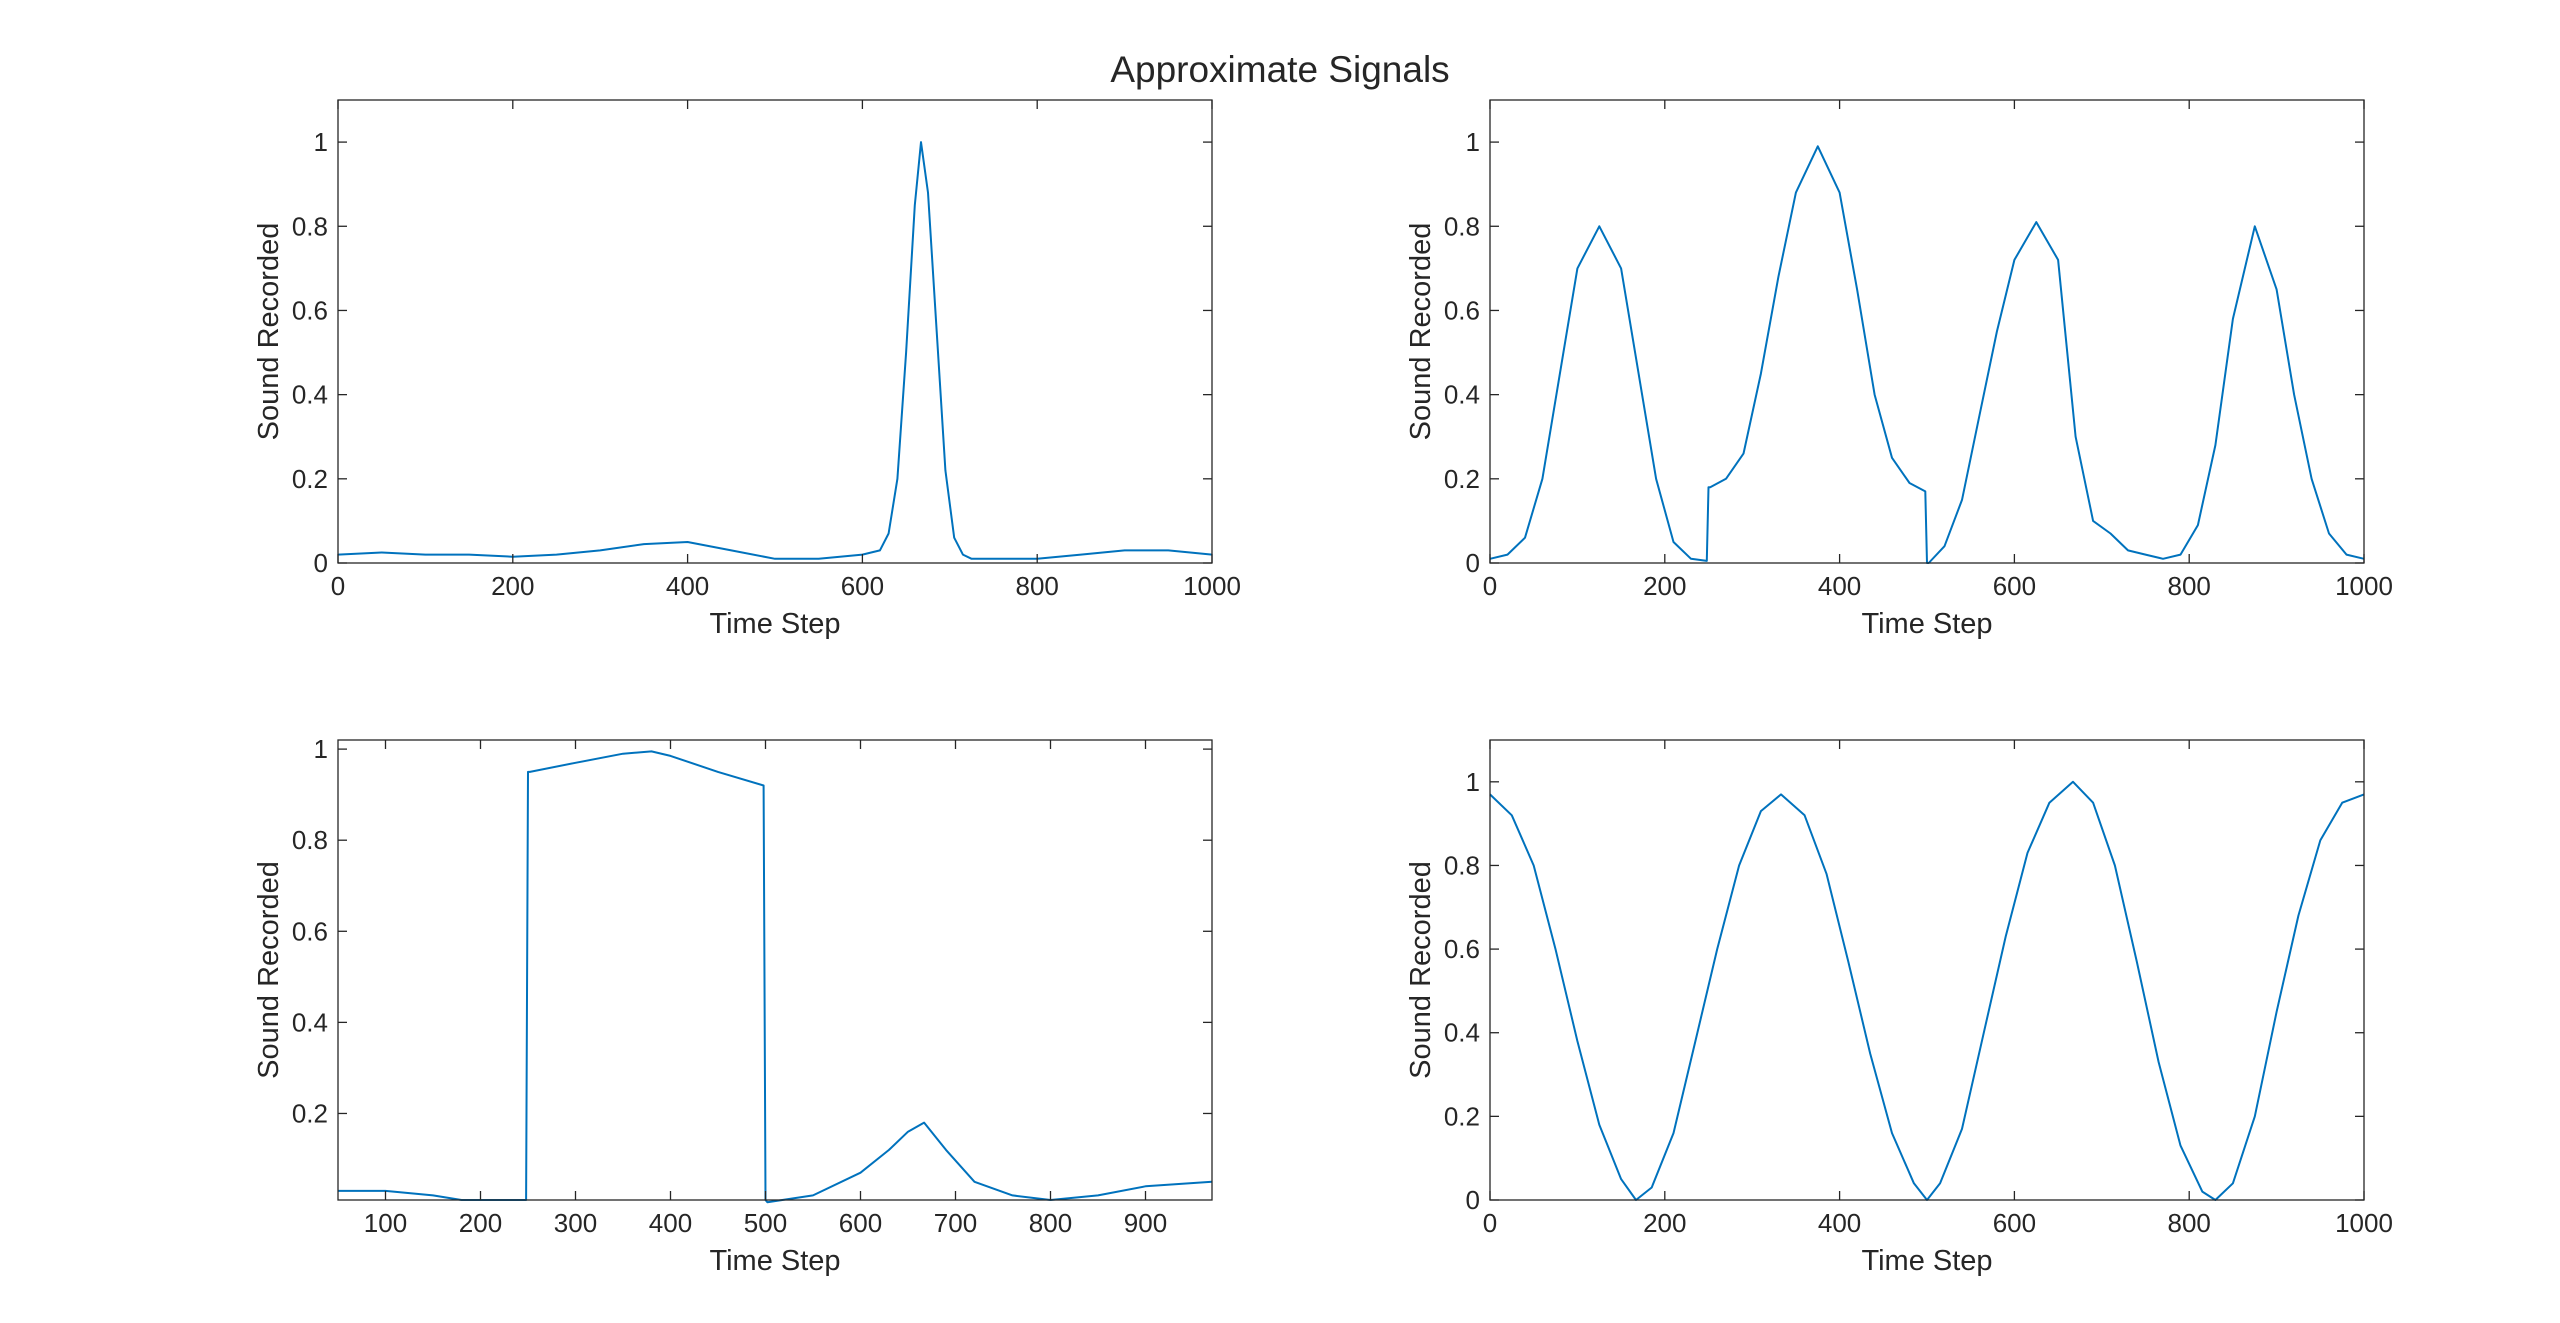  I want to click on x-tick-label: 500, so click(765, 1223).